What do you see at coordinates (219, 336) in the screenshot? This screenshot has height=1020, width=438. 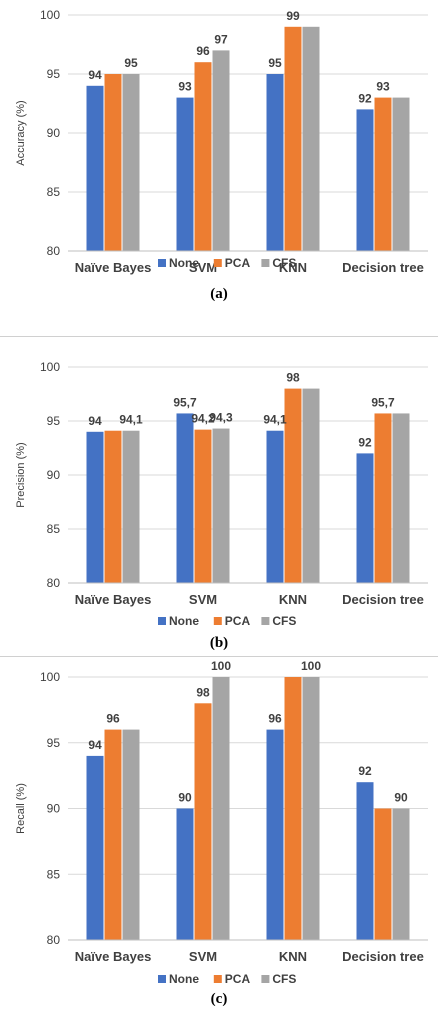 I see `panel-divider` at bounding box center [219, 336].